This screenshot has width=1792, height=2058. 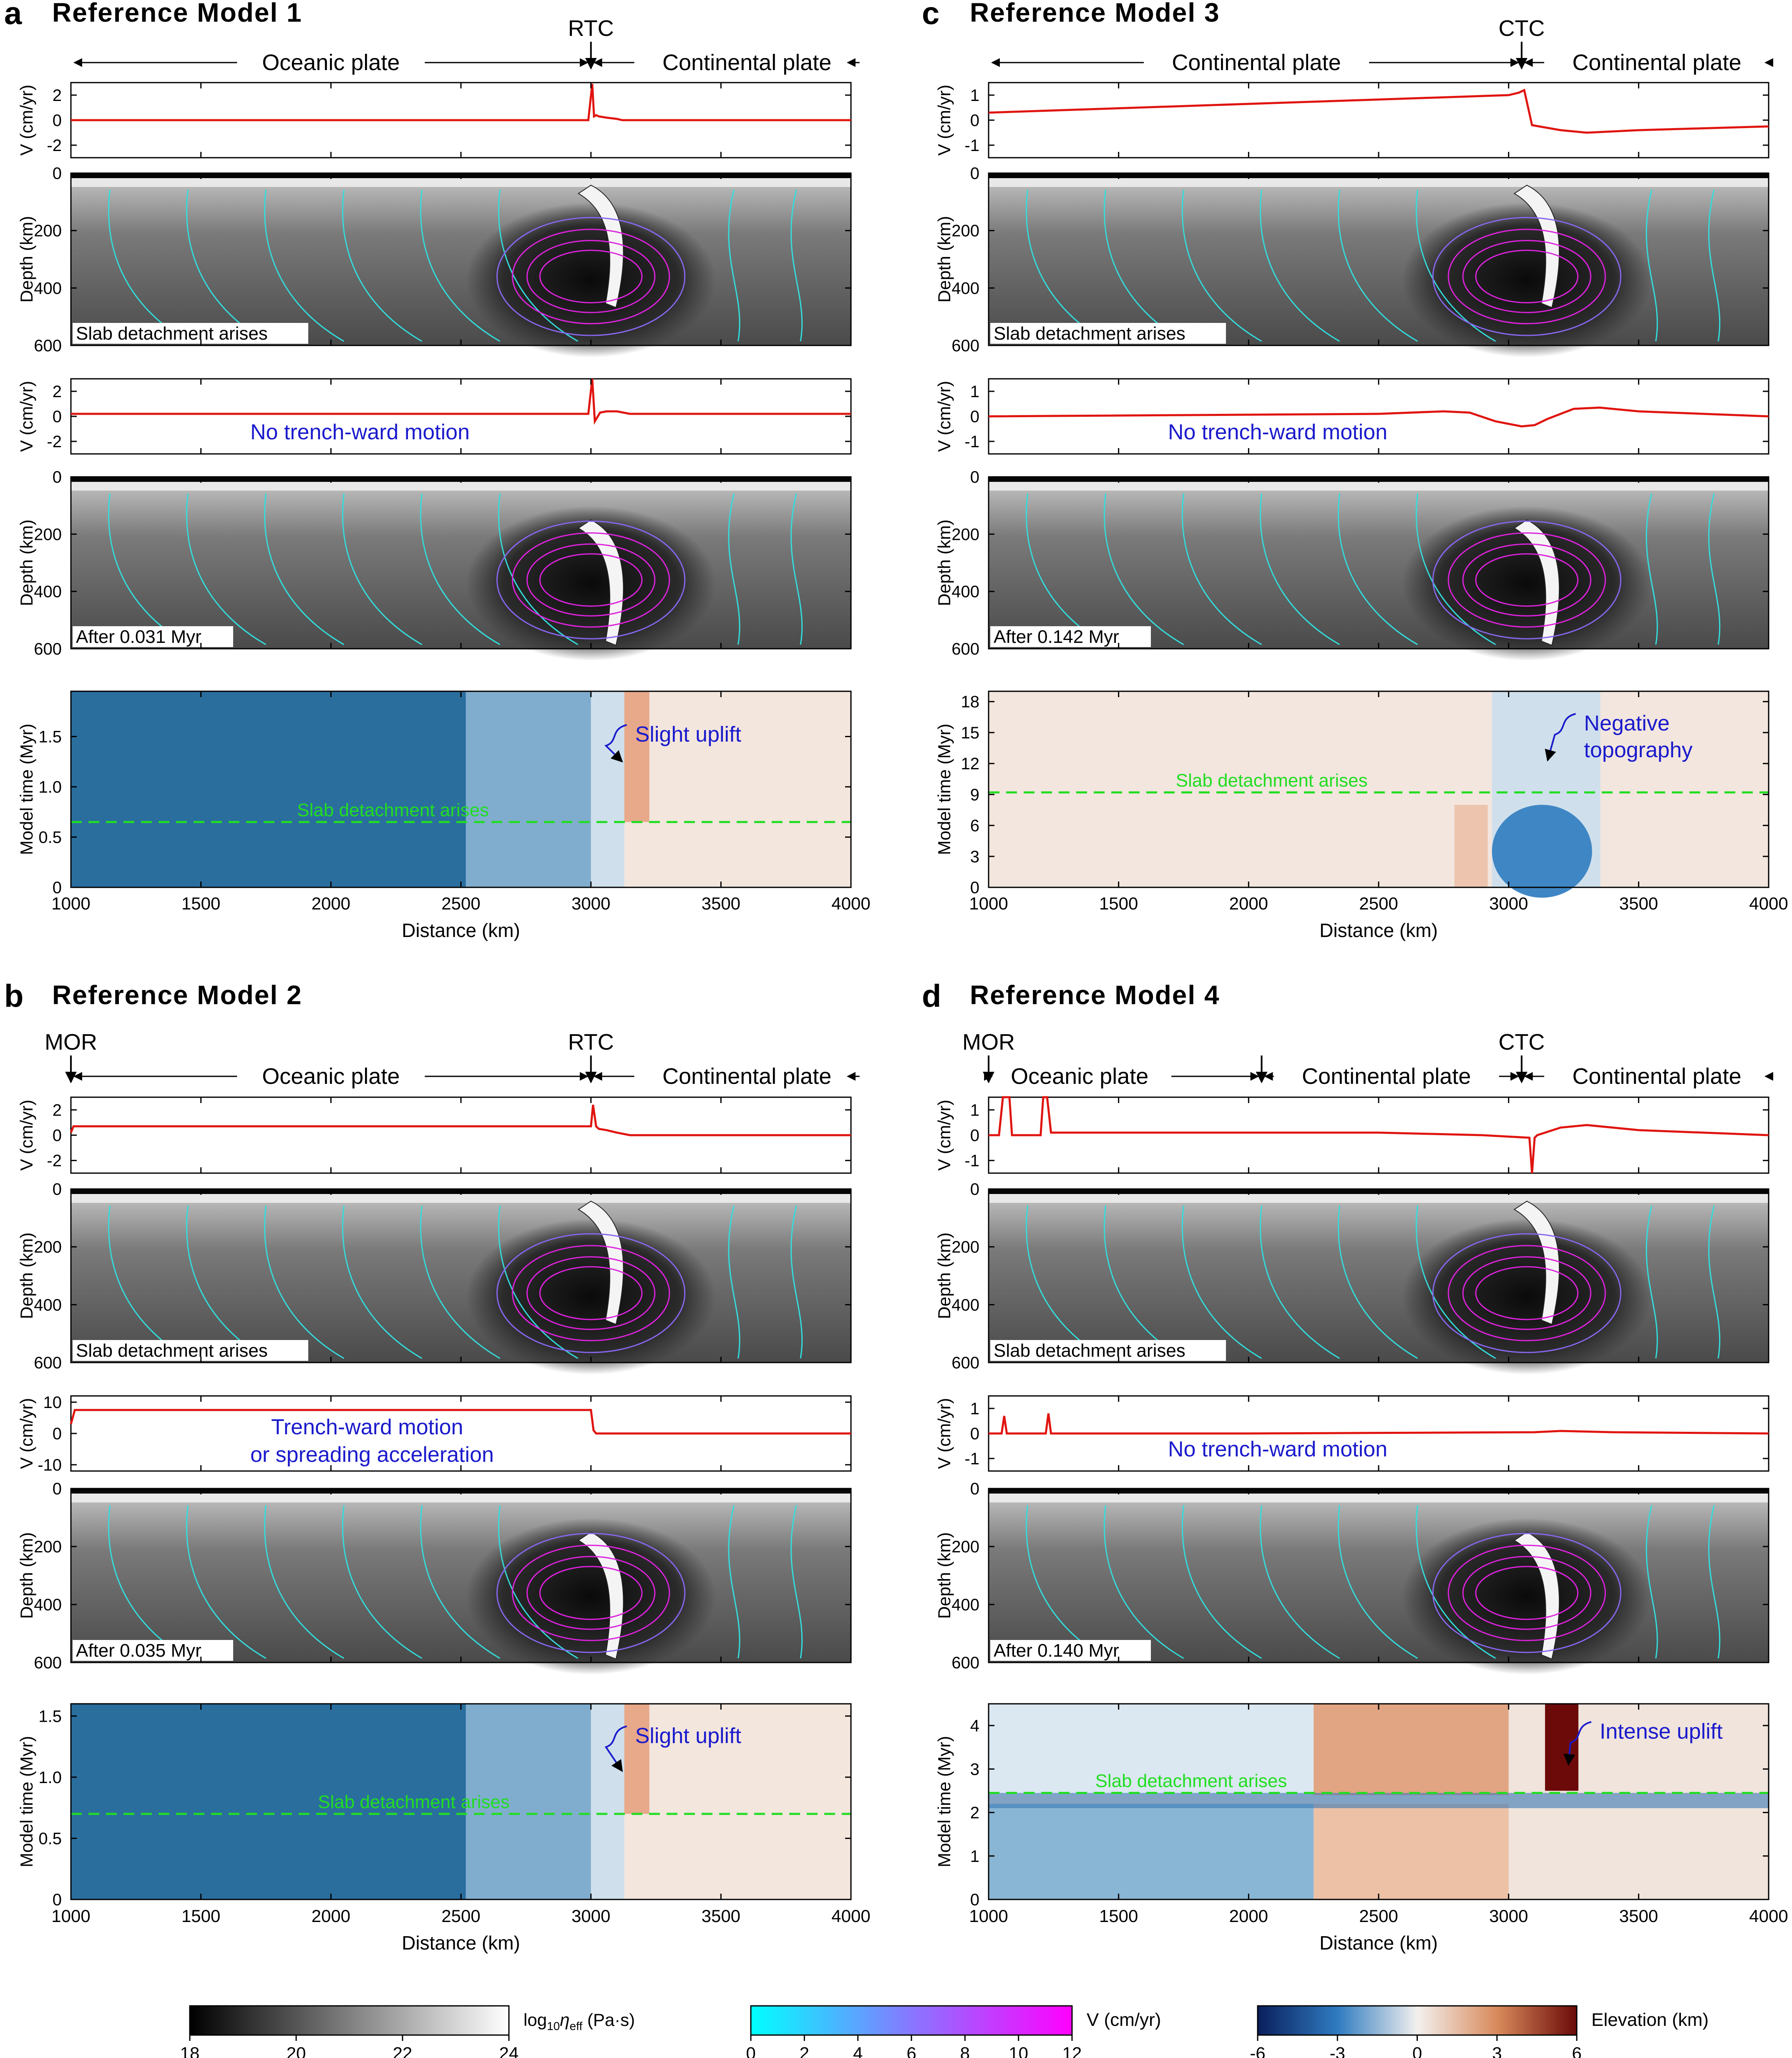 What do you see at coordinates (974, 1726) in the screenshot?
I see `y-tick-label: 4` at bounding box center [974, 1726].